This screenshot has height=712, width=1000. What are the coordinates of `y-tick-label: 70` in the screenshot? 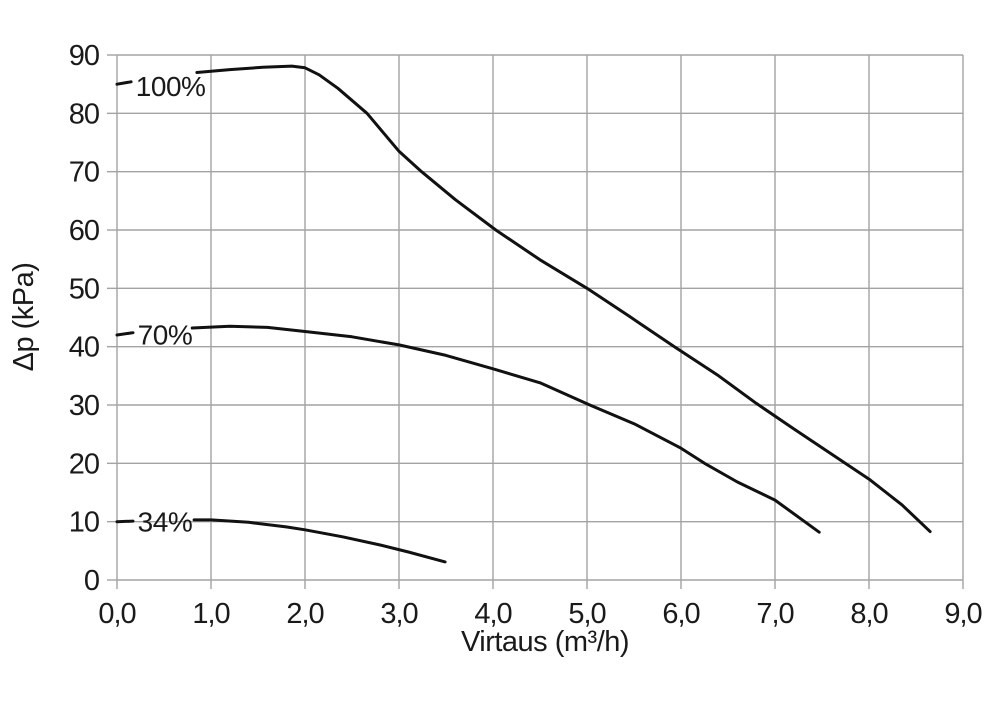 It's located at (84, 173).